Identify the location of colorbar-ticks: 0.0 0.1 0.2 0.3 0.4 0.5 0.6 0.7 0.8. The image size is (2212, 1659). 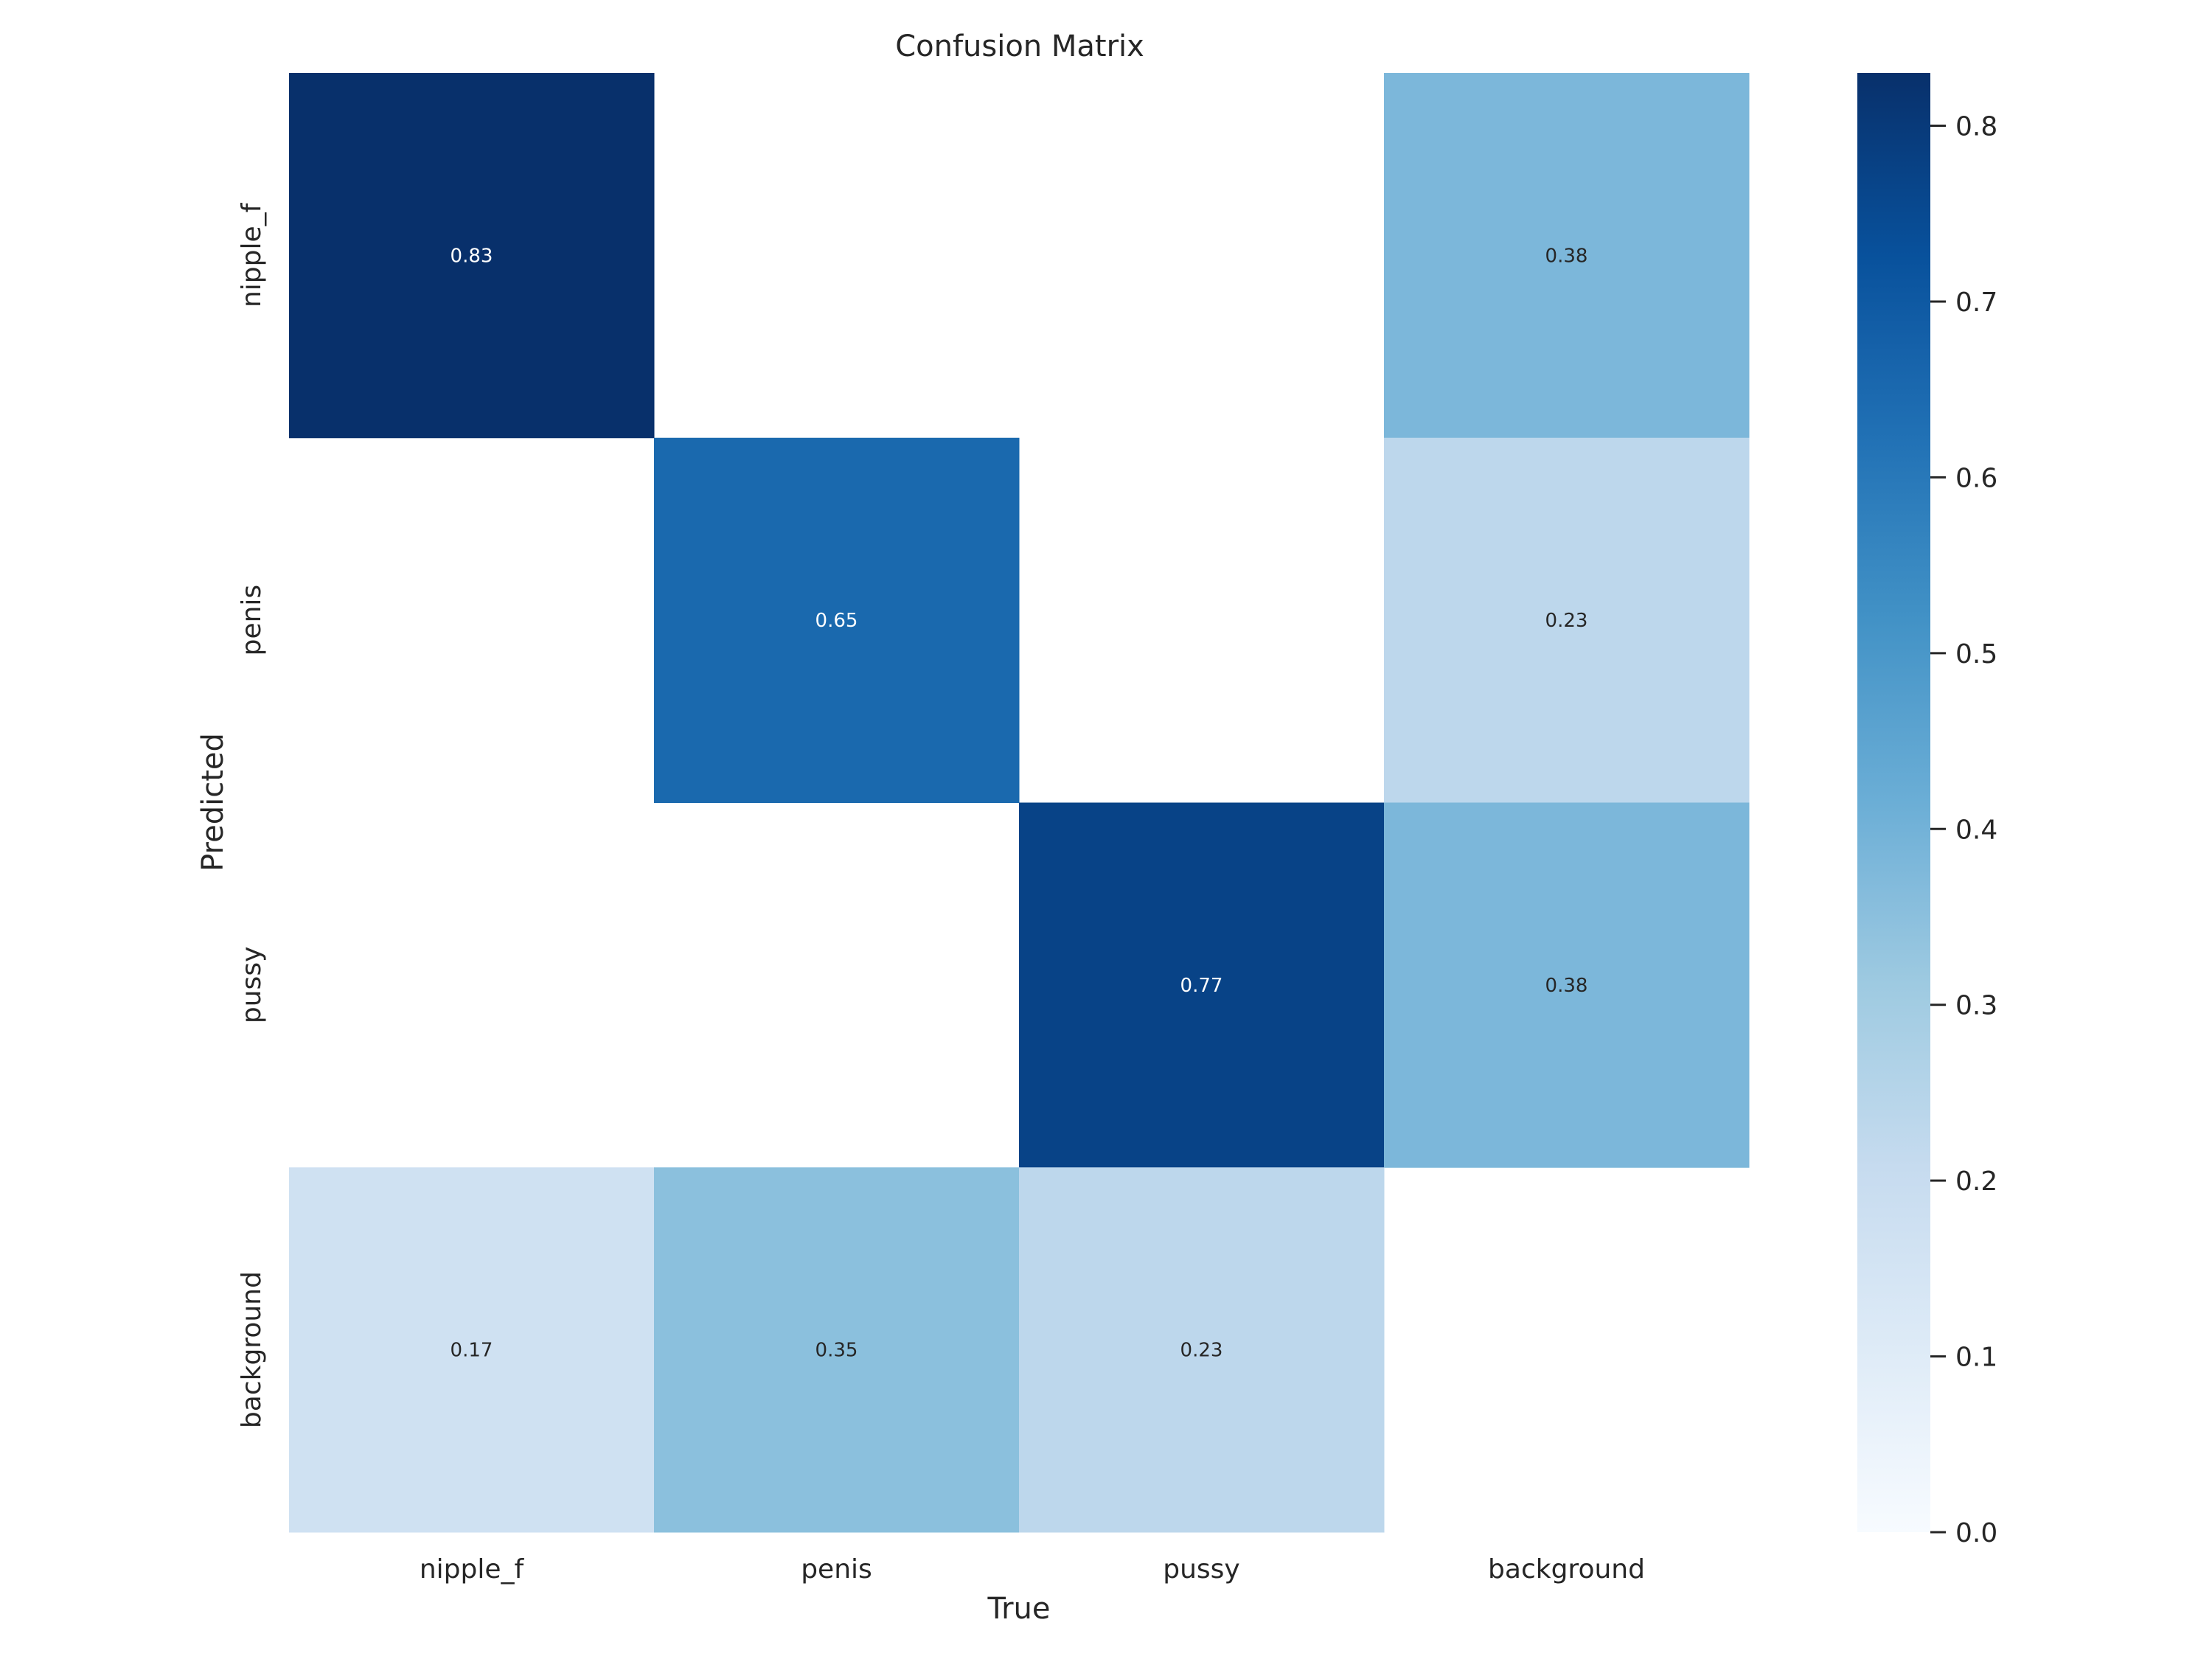
(1963, 830).